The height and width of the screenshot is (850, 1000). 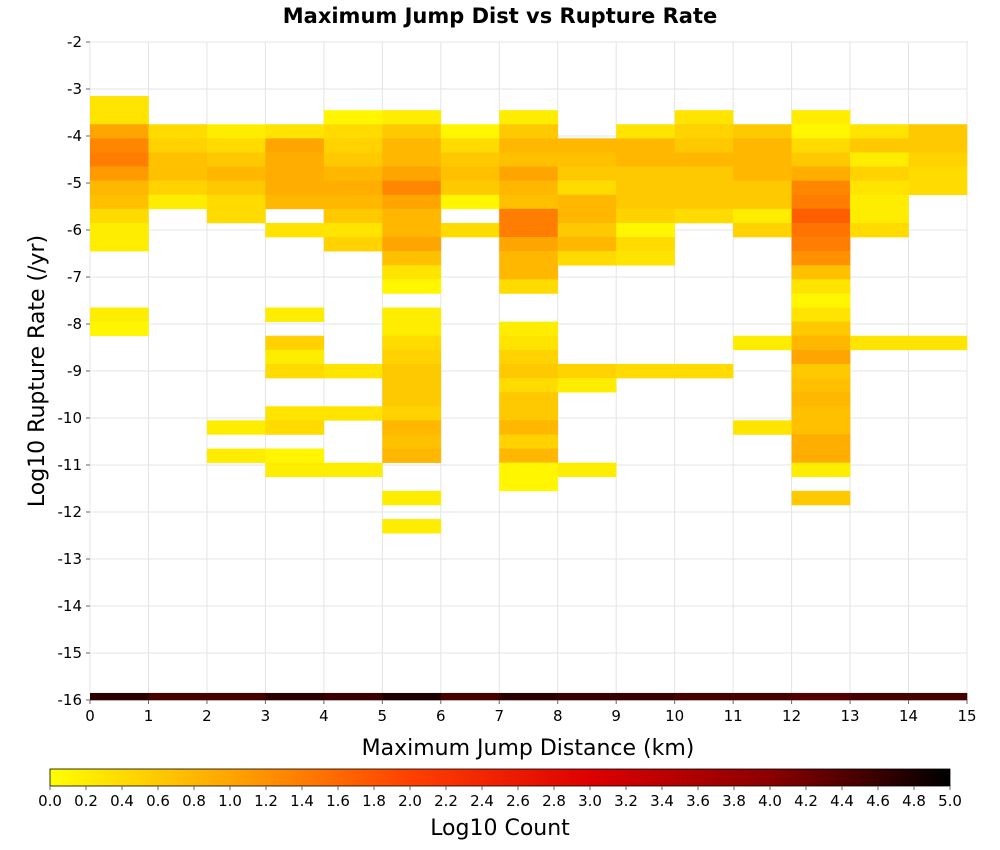 What do you see at coordinates (500, 16) in the screenshot?
I see `chart-title: Maximum Jump Dist vs Rupture Rate` at bounding box center [500, 16].